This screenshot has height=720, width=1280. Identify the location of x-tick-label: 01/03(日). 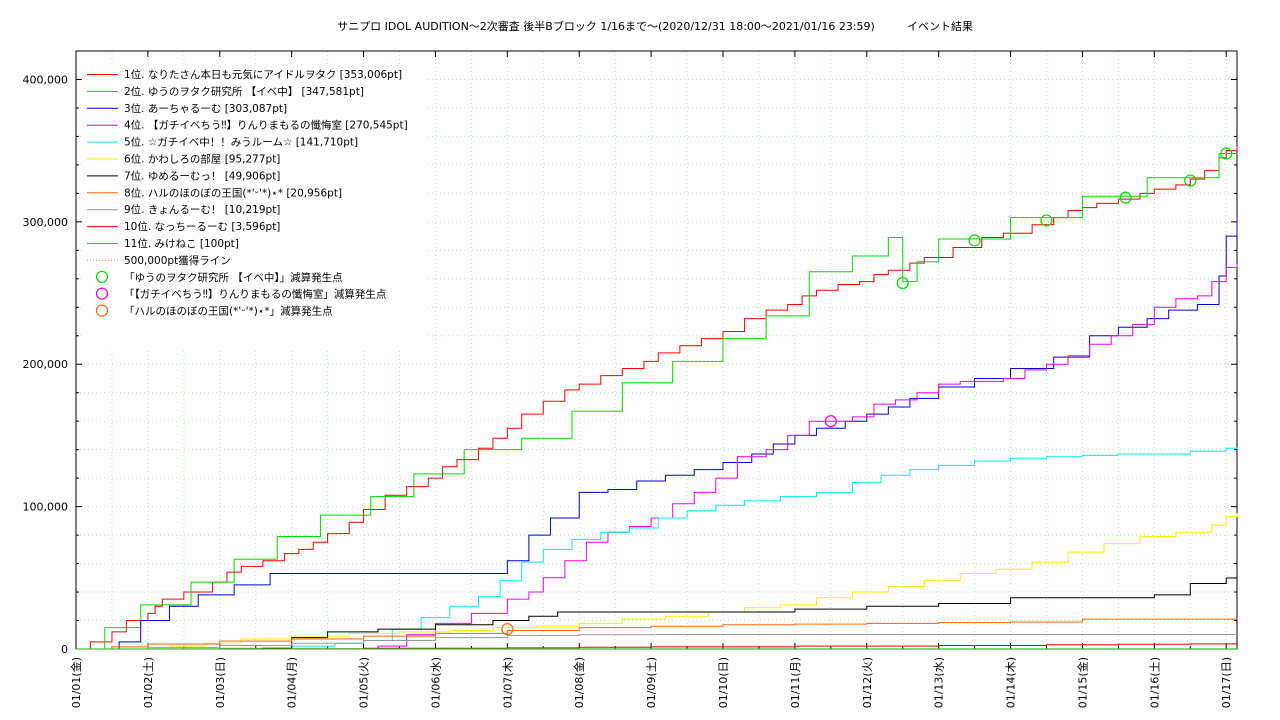
(220, 682).